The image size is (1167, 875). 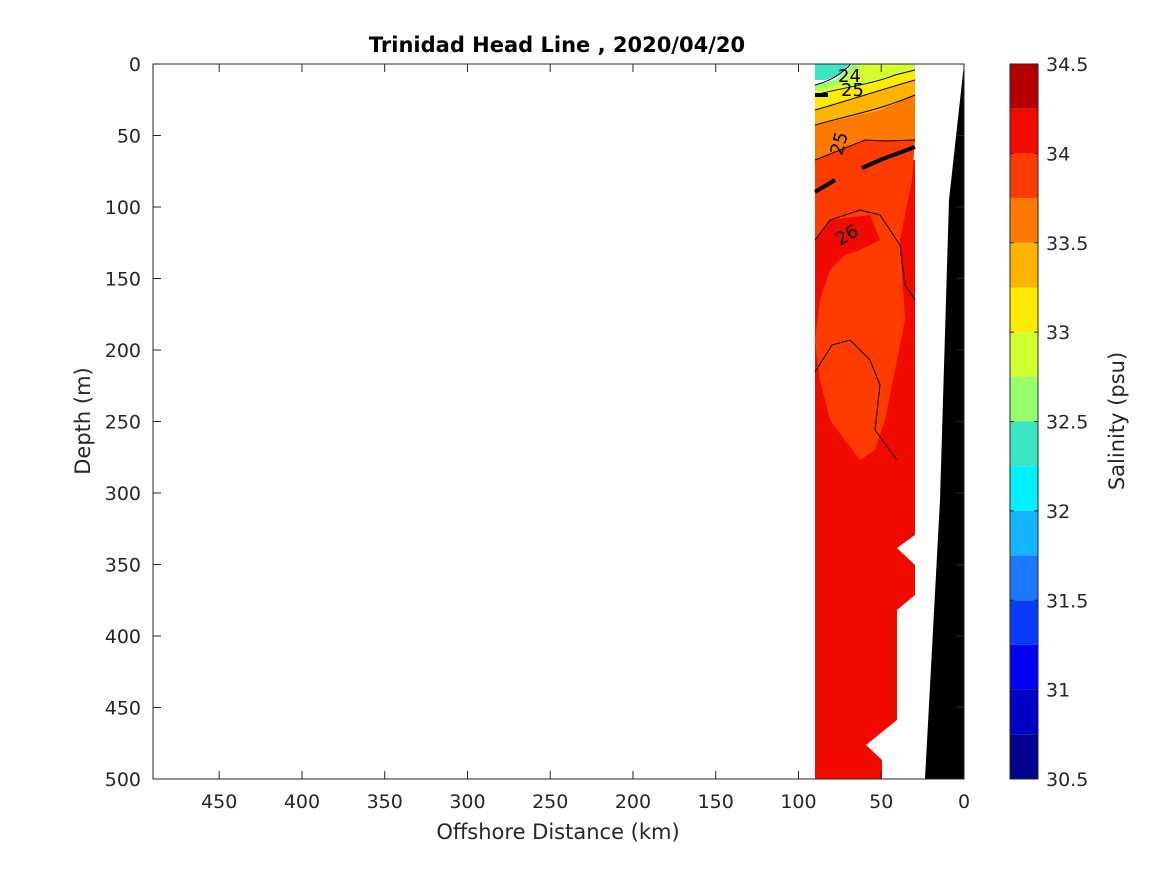 What do you see at coordinates (83, 420) in the screenshot?
I see `y-axis-label: Depth (m)` at bounding box center [83, 420].